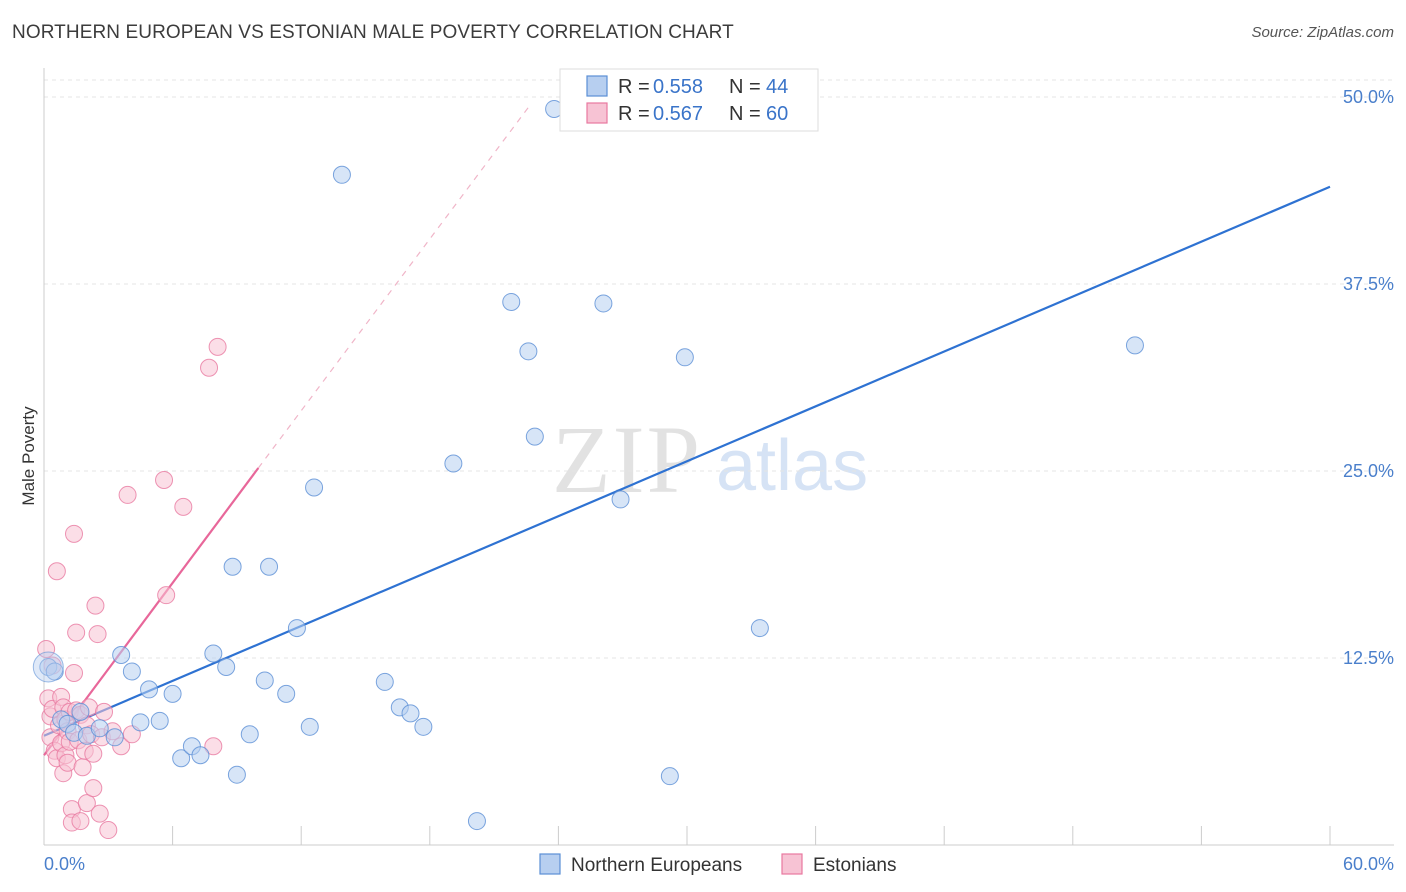 The height and width of the screenshot is (892, 1406). What do you see at coordinates (747, 114) in the screenshot?
I see `legend-n-label-estonians: N =` at bounding box center [747, 114].